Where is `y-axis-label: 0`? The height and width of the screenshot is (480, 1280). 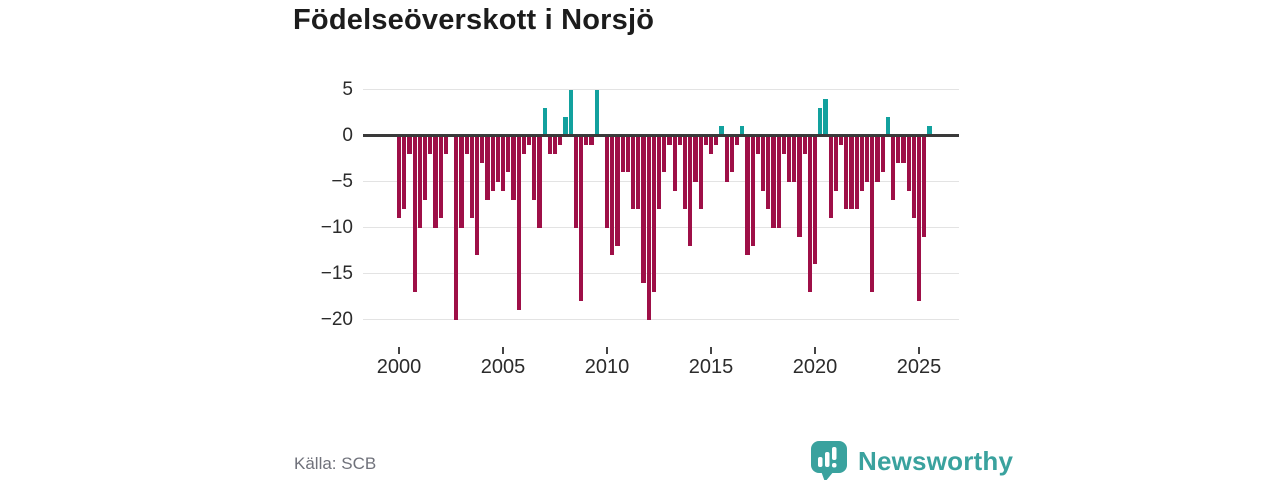 y-axis-label: 0 is located at coordinates (347, 135).